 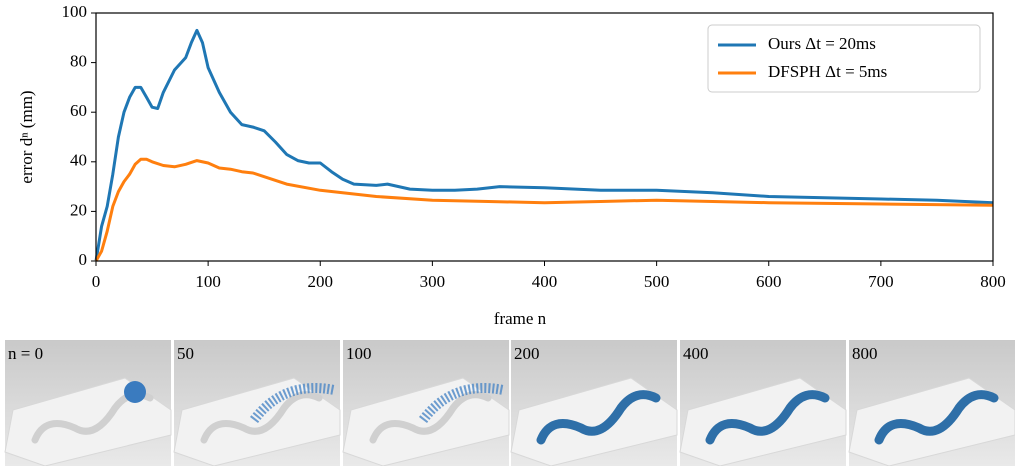 I want to click on x-tick-label: 200, so click(x=321, y=281).